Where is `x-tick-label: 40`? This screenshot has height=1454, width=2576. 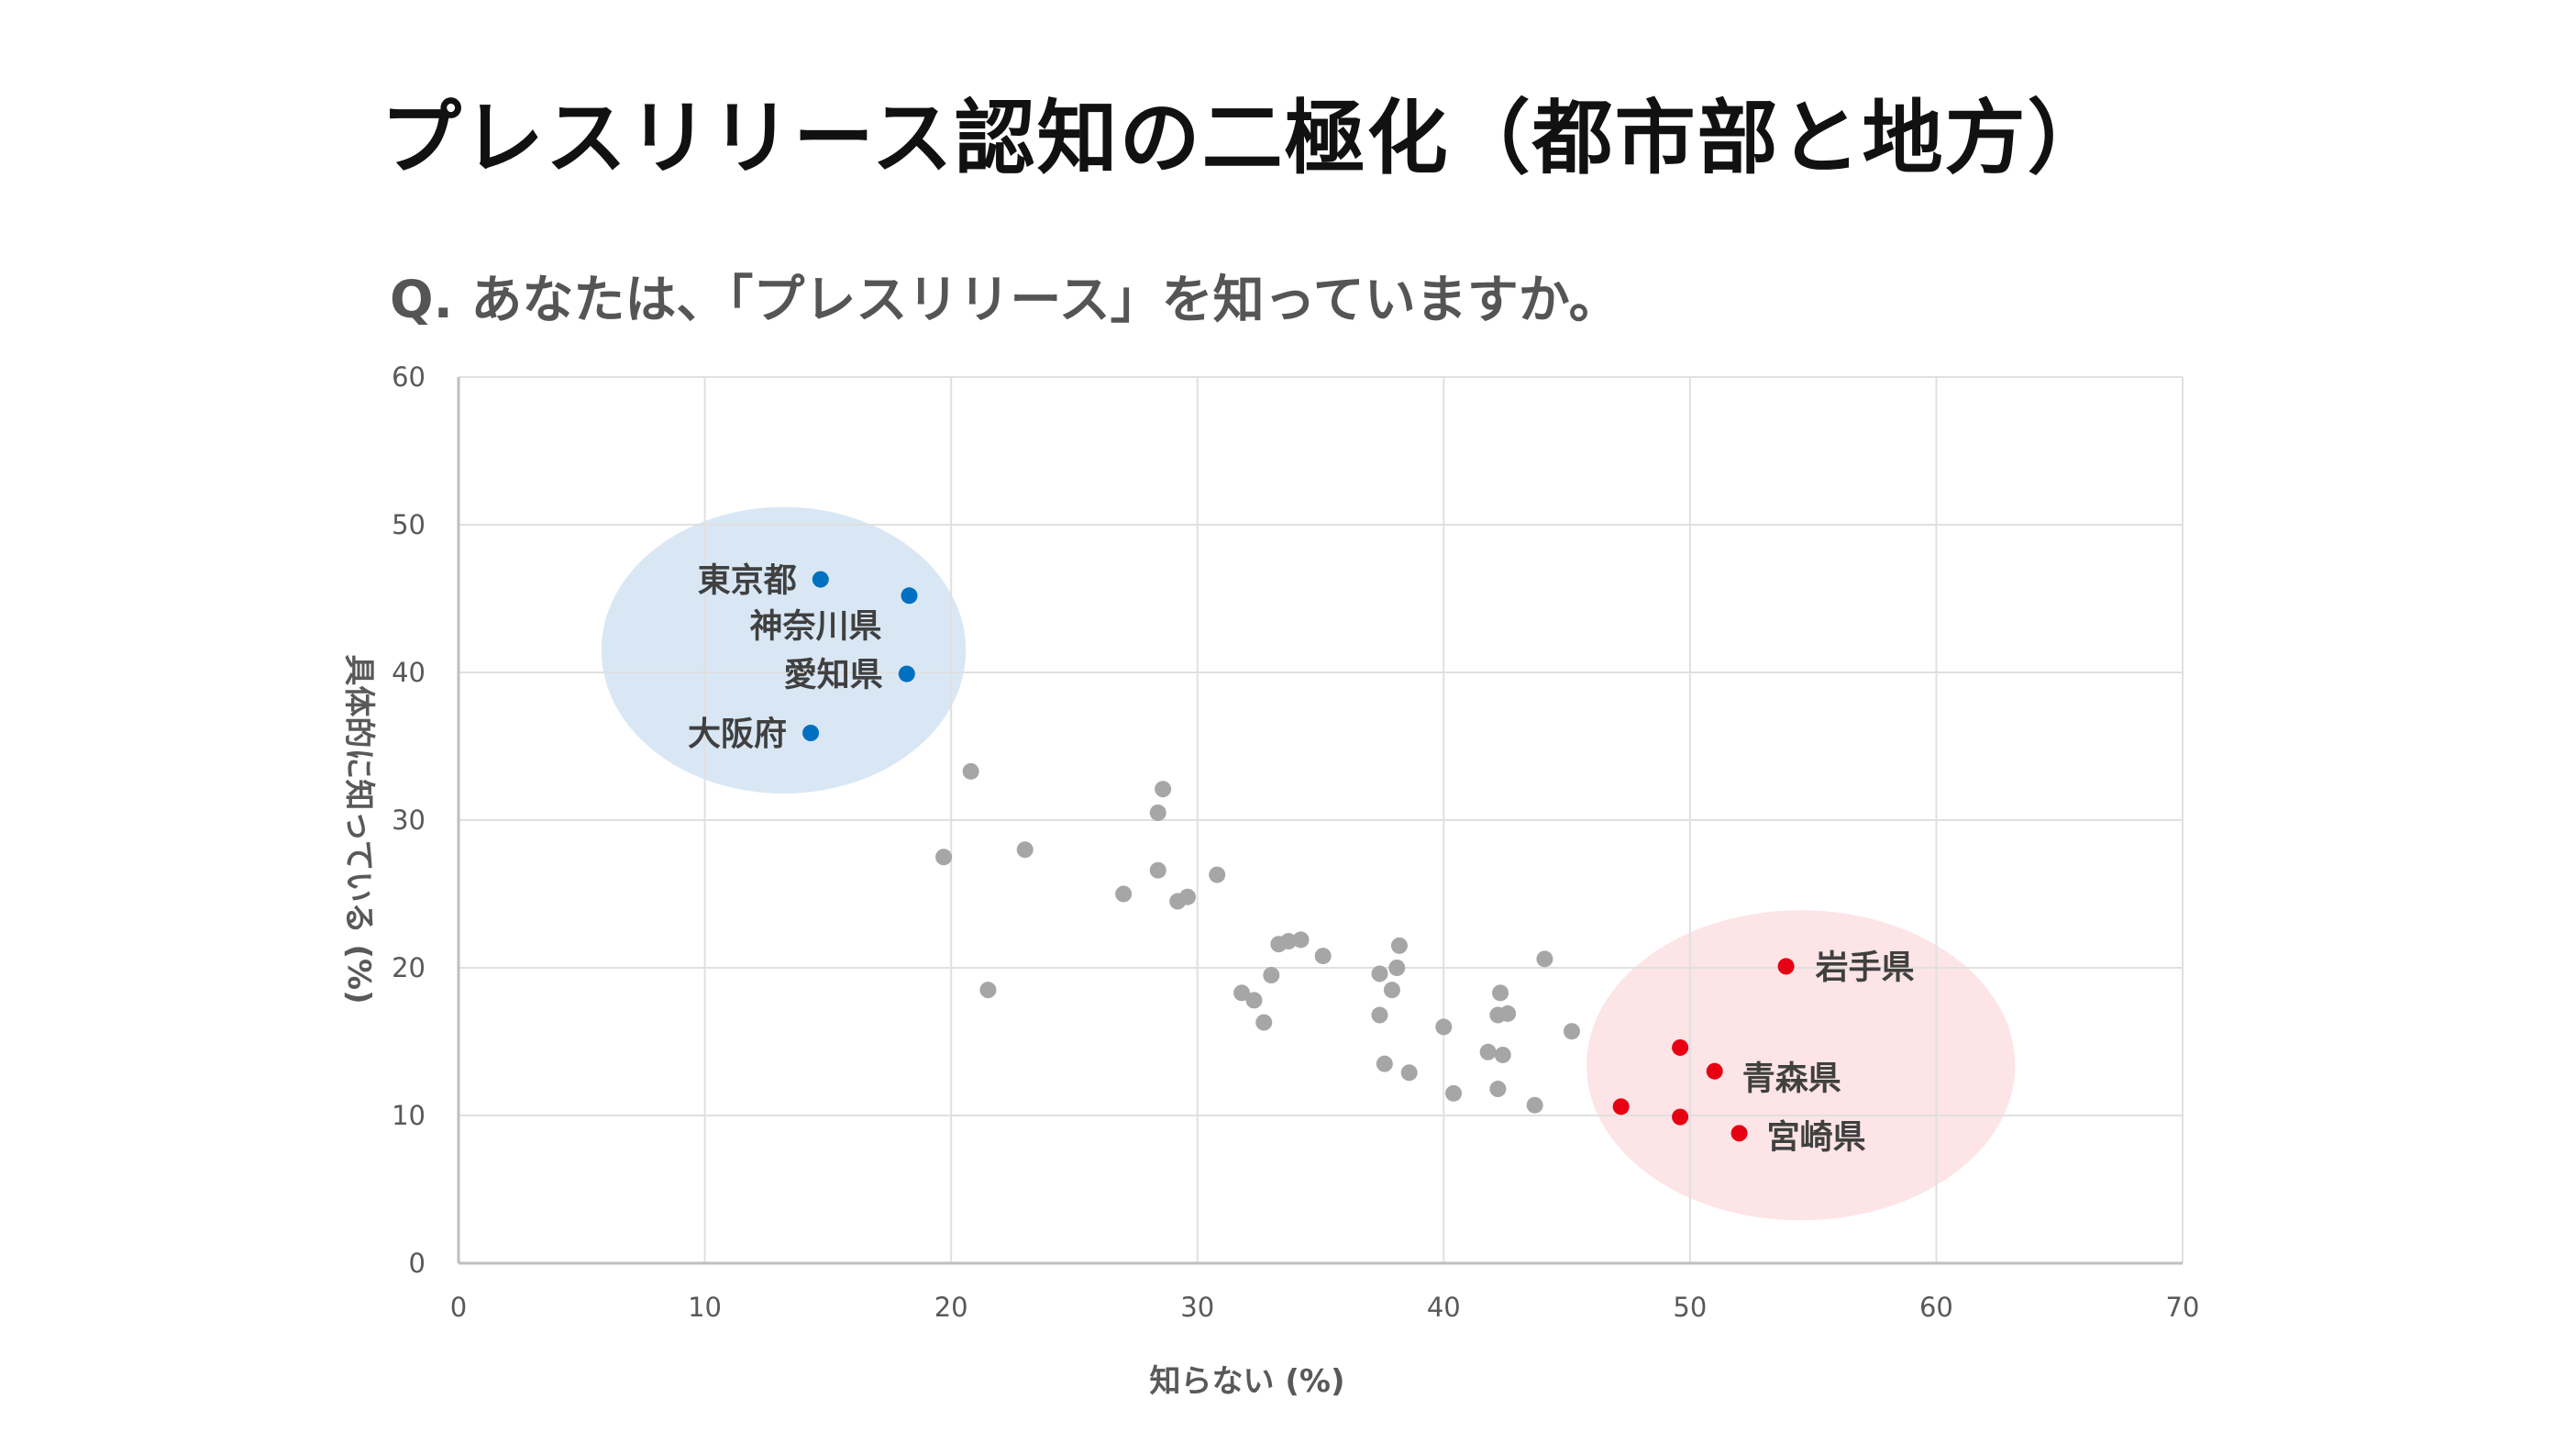 x-tick-label: 40 is located at coordinates (1444, 1307).